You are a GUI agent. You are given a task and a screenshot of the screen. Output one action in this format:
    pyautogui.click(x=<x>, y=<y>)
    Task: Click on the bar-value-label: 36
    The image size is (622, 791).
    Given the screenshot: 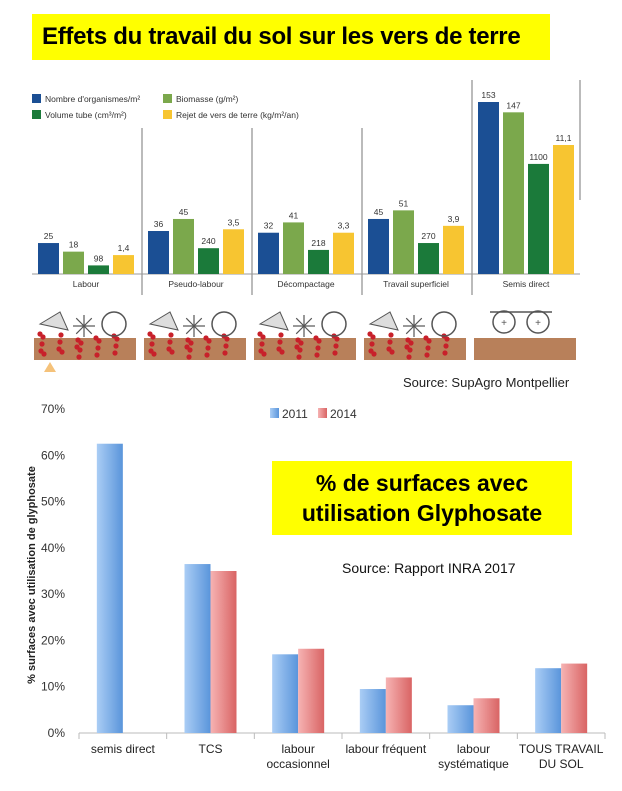 What is the action you would take?
    pyautogui.click(x=159, y=224)
    